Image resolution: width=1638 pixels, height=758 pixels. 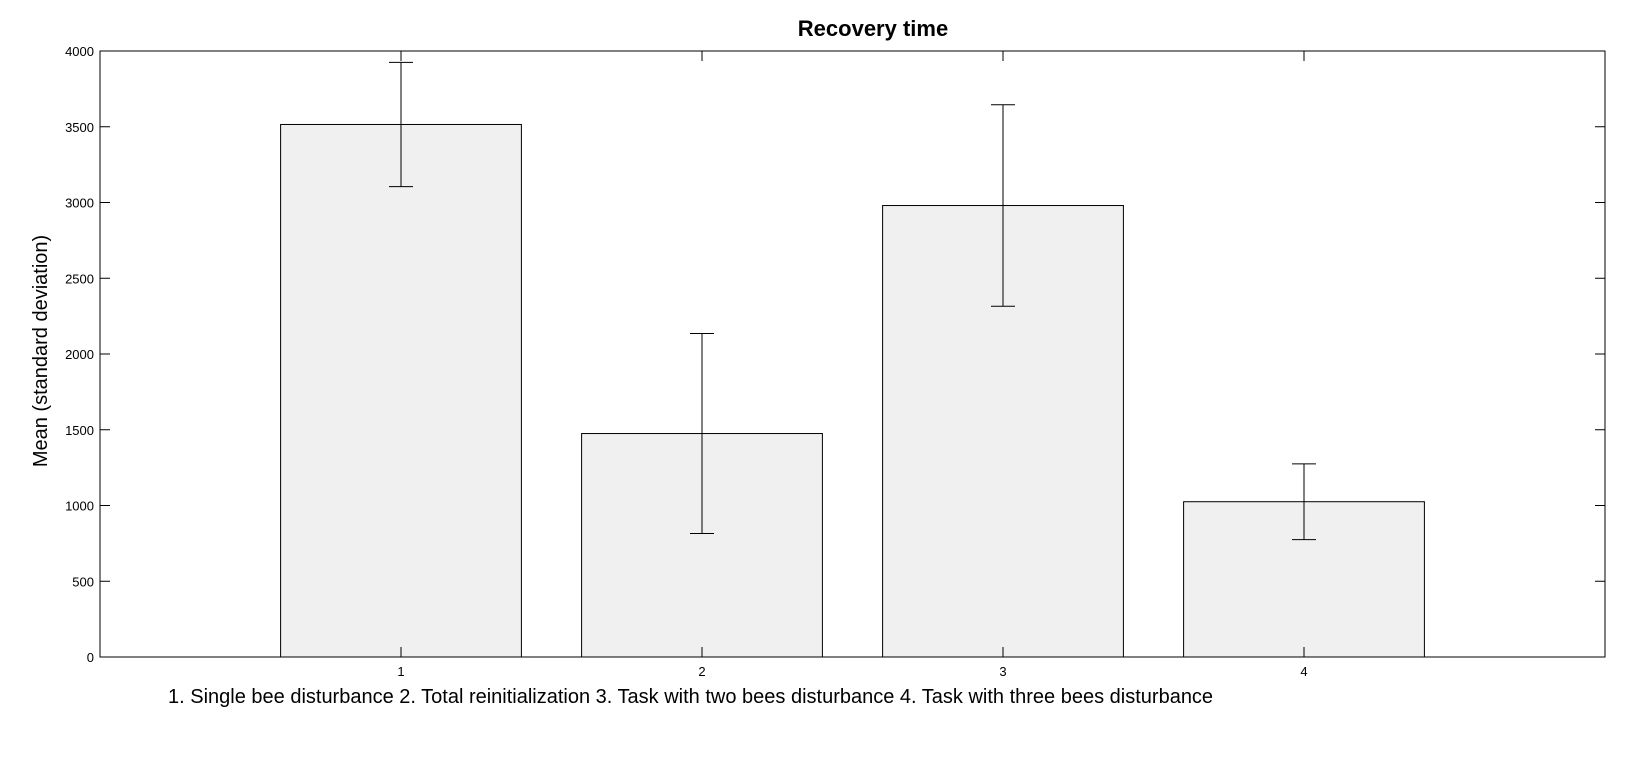 I want to click on y-tick-label-3000: 3000, so click(x=79, y=203).